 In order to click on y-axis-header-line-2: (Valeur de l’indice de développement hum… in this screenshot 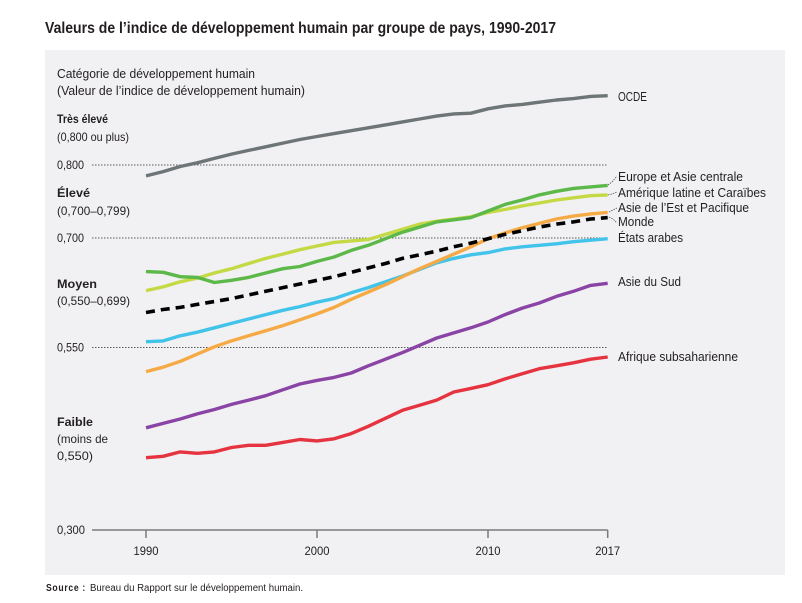, I will do `click(181, 91)`.